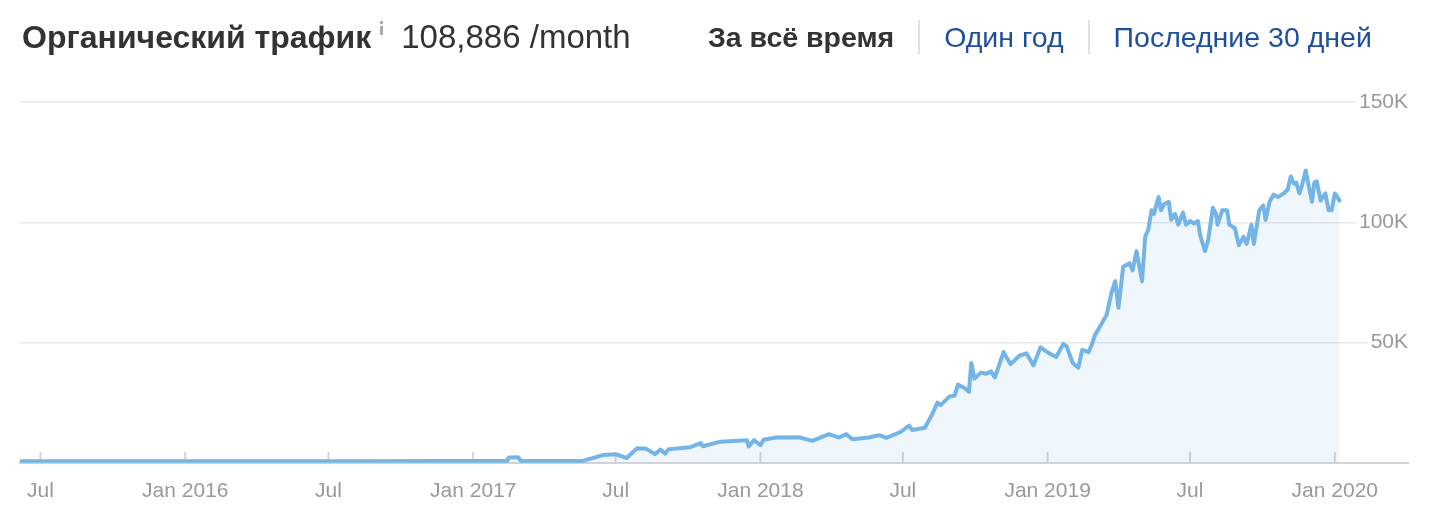 This screenshot has height=522, width=1430. Describe the element at coordinates (760, 490) in the screenshot. I see `x-tick-label: Jan 2018` at that location.